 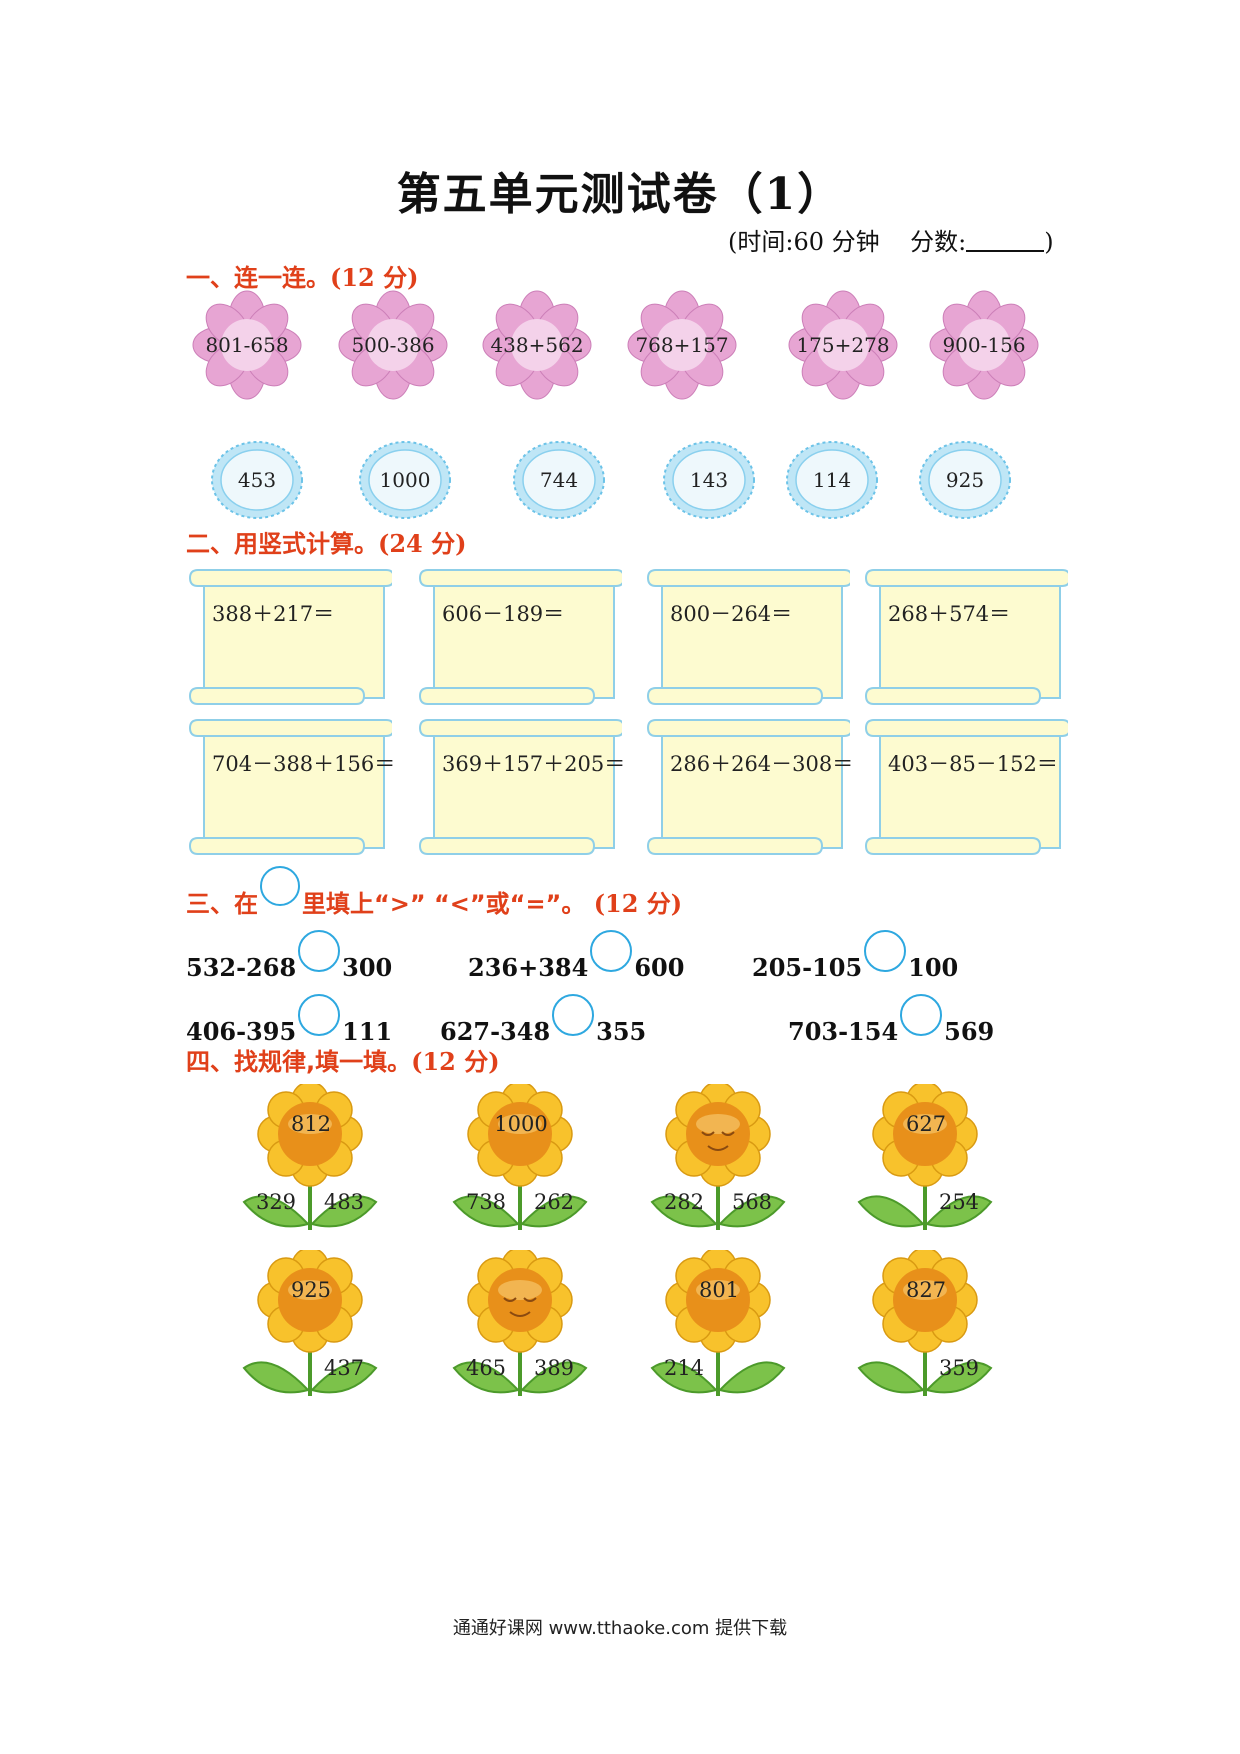 I want to click on compare-item: 627-348 355, so click(x=543, y=1020).